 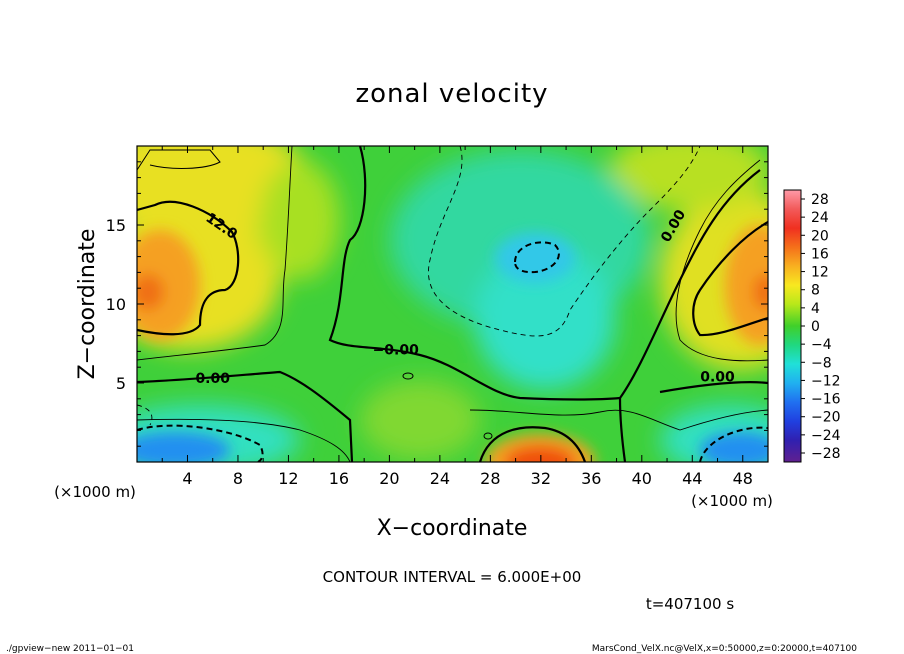 I want to click on x-axis-label: X−coordinate, so click(x=452, y=528).